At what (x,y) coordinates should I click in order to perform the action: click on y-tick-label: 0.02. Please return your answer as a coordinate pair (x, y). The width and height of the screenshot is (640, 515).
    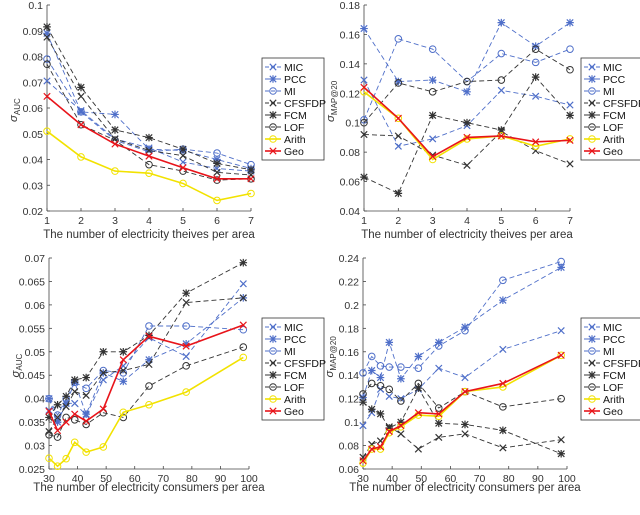
    Looking at the image, I should click on (33, 212).